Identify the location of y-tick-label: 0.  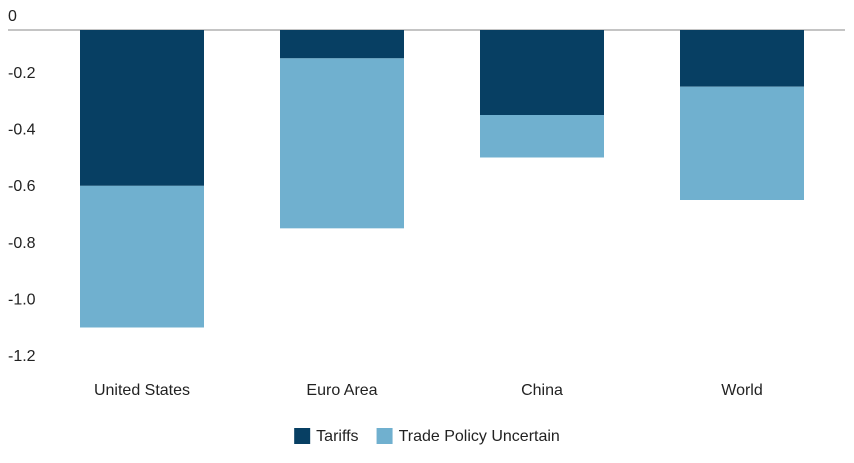
(12, 16).